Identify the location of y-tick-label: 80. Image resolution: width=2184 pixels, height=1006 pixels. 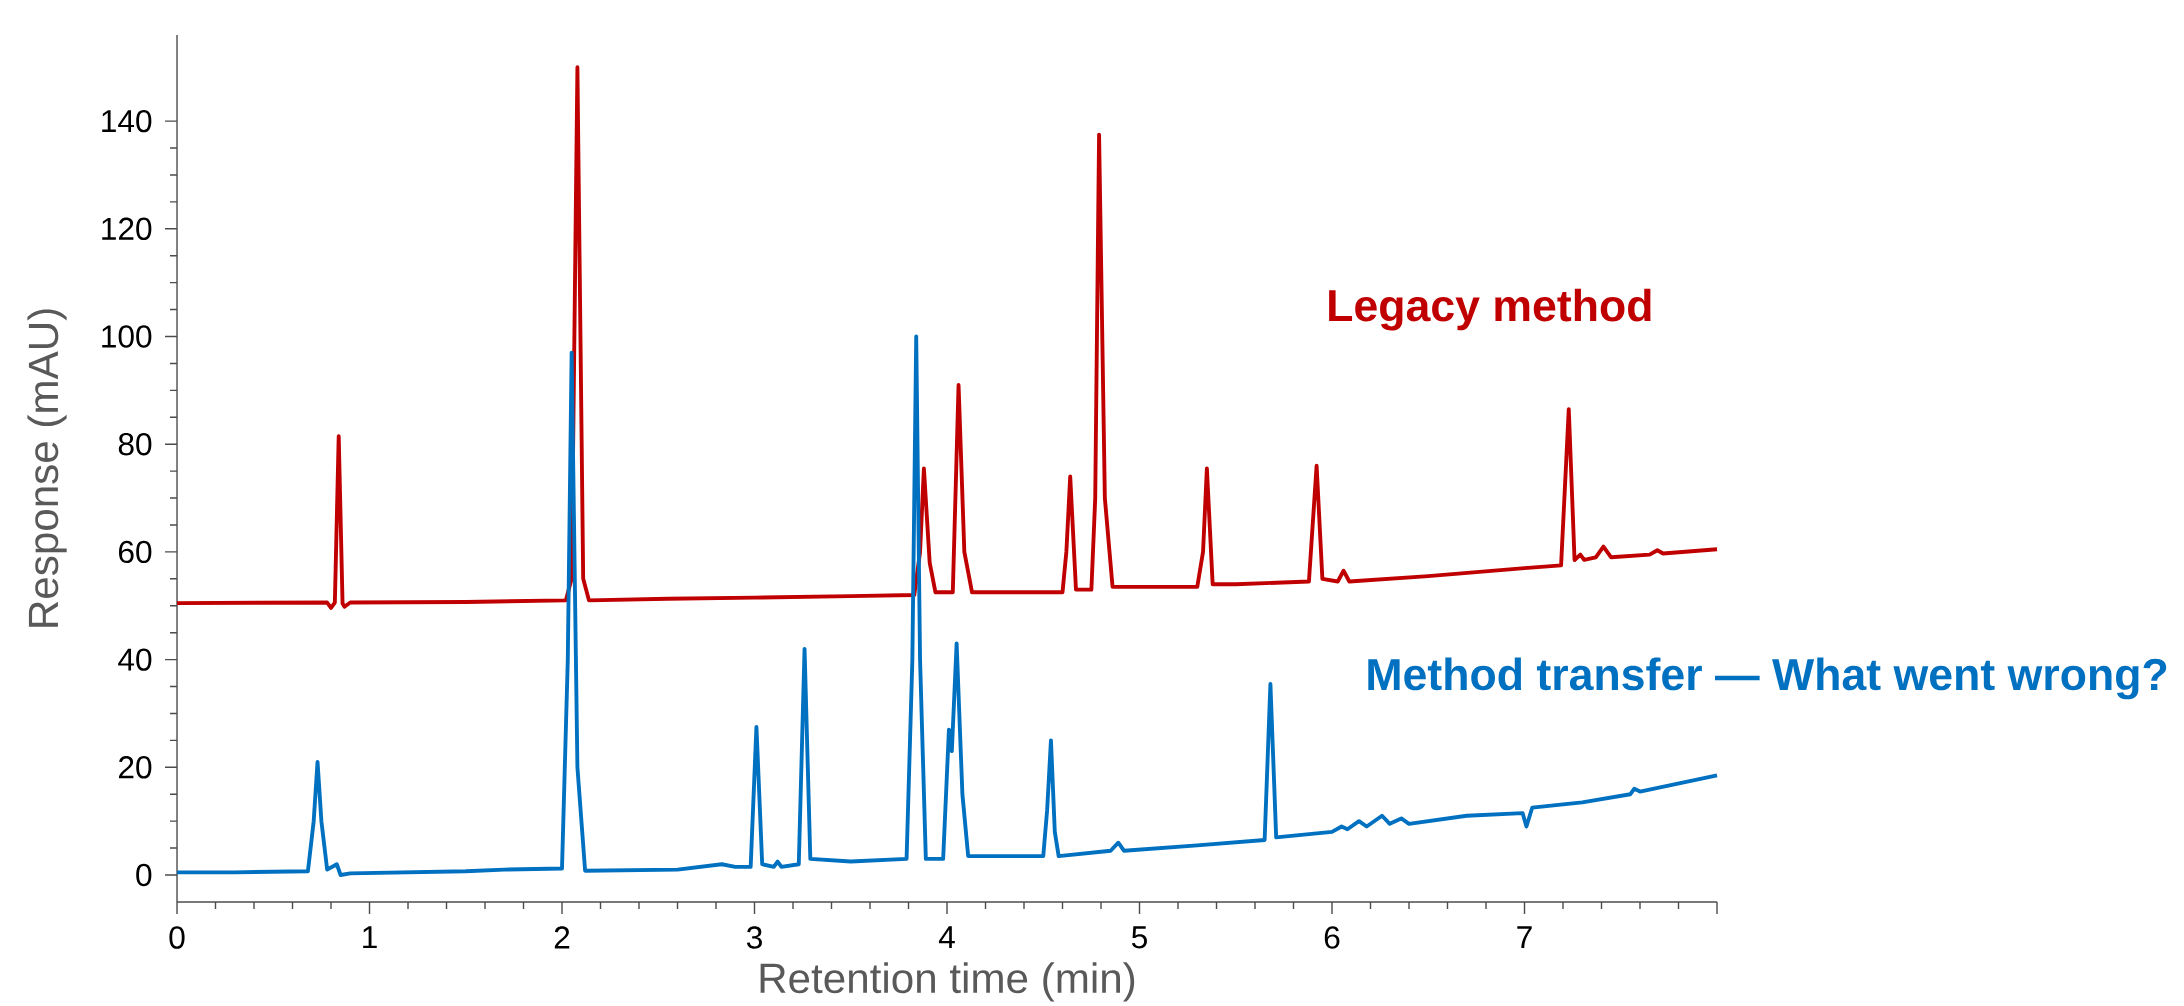
(135, 444).